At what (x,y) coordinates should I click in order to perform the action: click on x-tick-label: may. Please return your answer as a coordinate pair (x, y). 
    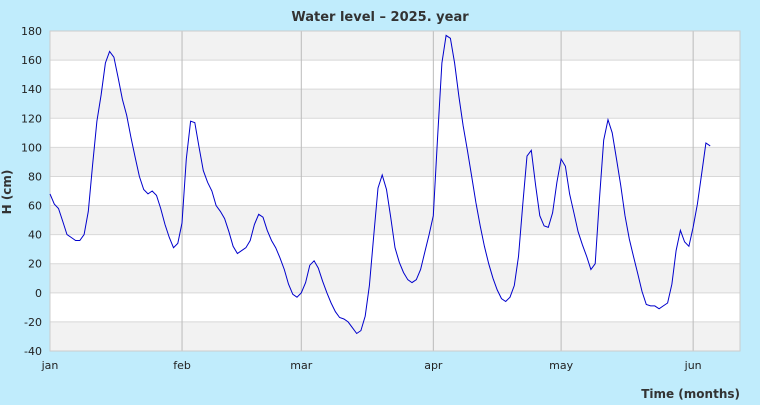
    Looking at the image, I should click on (561, 365).